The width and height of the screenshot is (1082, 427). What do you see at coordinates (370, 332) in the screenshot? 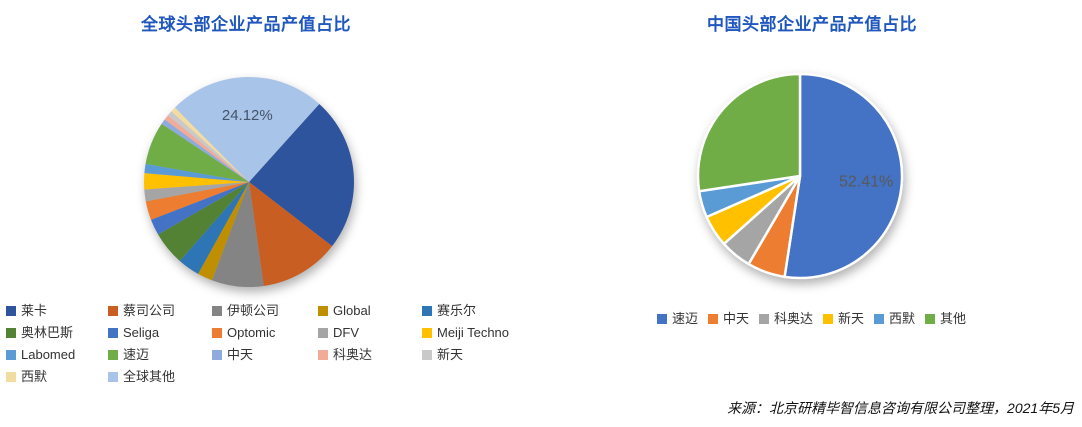
I see `legend-item-DFV: DFV` at bounding box center [370, 332].